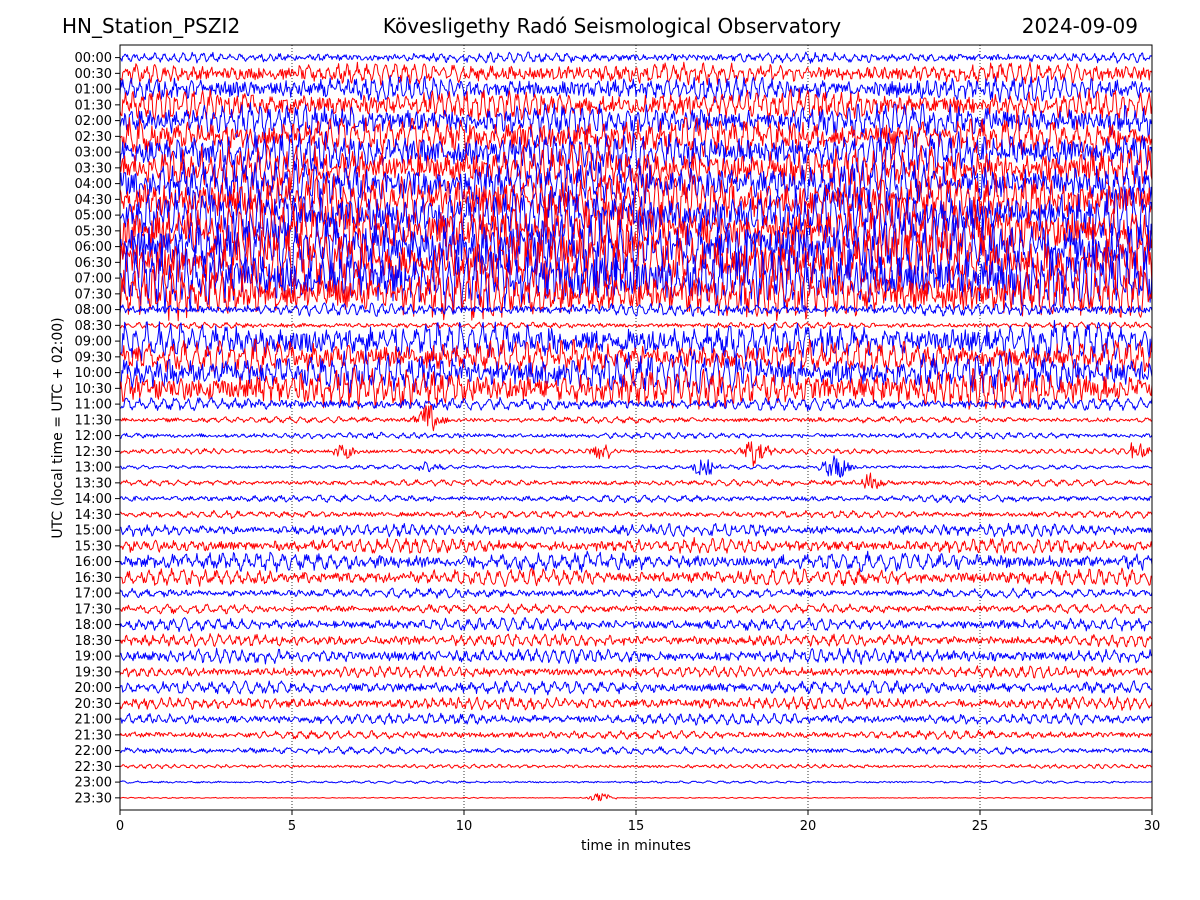 This screenshot has width=1200, height=900. Describe the element at coordinates (93, 546) in the screenshot. I see `y-tick-label: 15:30` at that location.